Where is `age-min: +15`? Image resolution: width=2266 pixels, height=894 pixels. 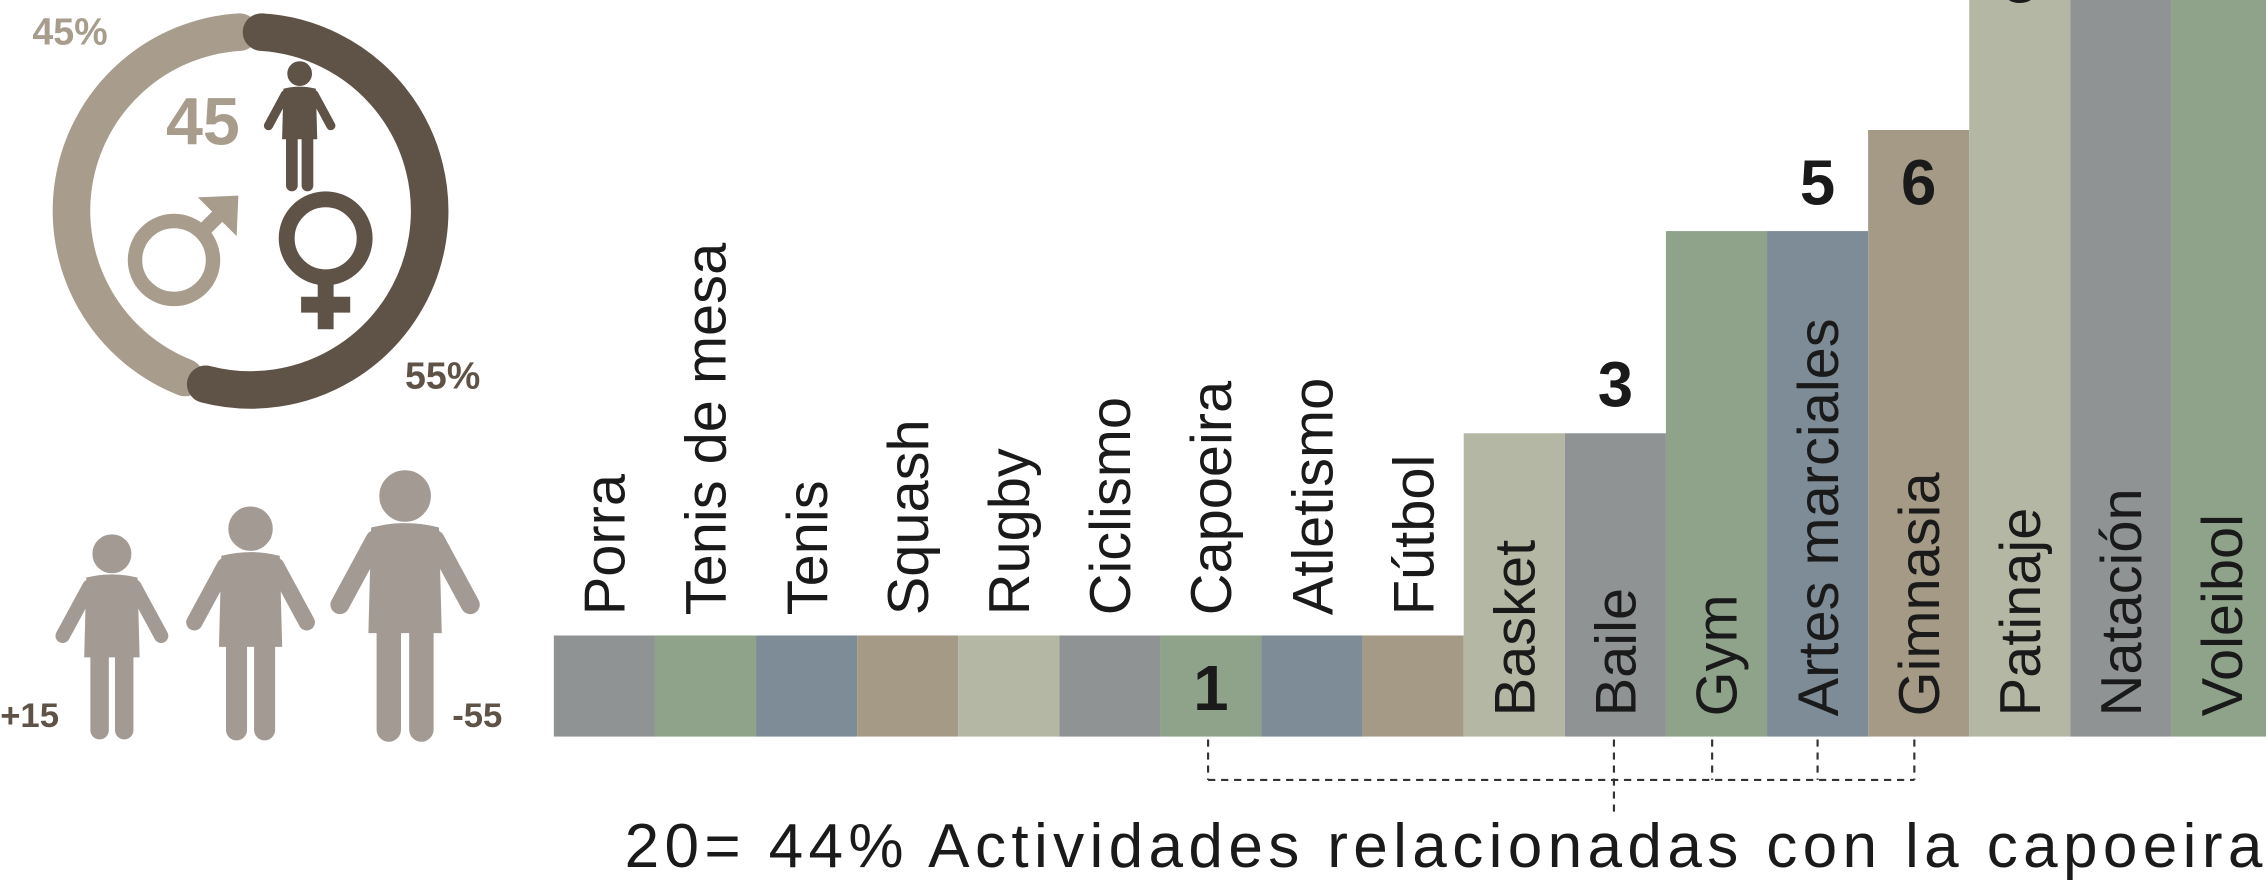
age-min: +15 is located at coordinates (29, 716).